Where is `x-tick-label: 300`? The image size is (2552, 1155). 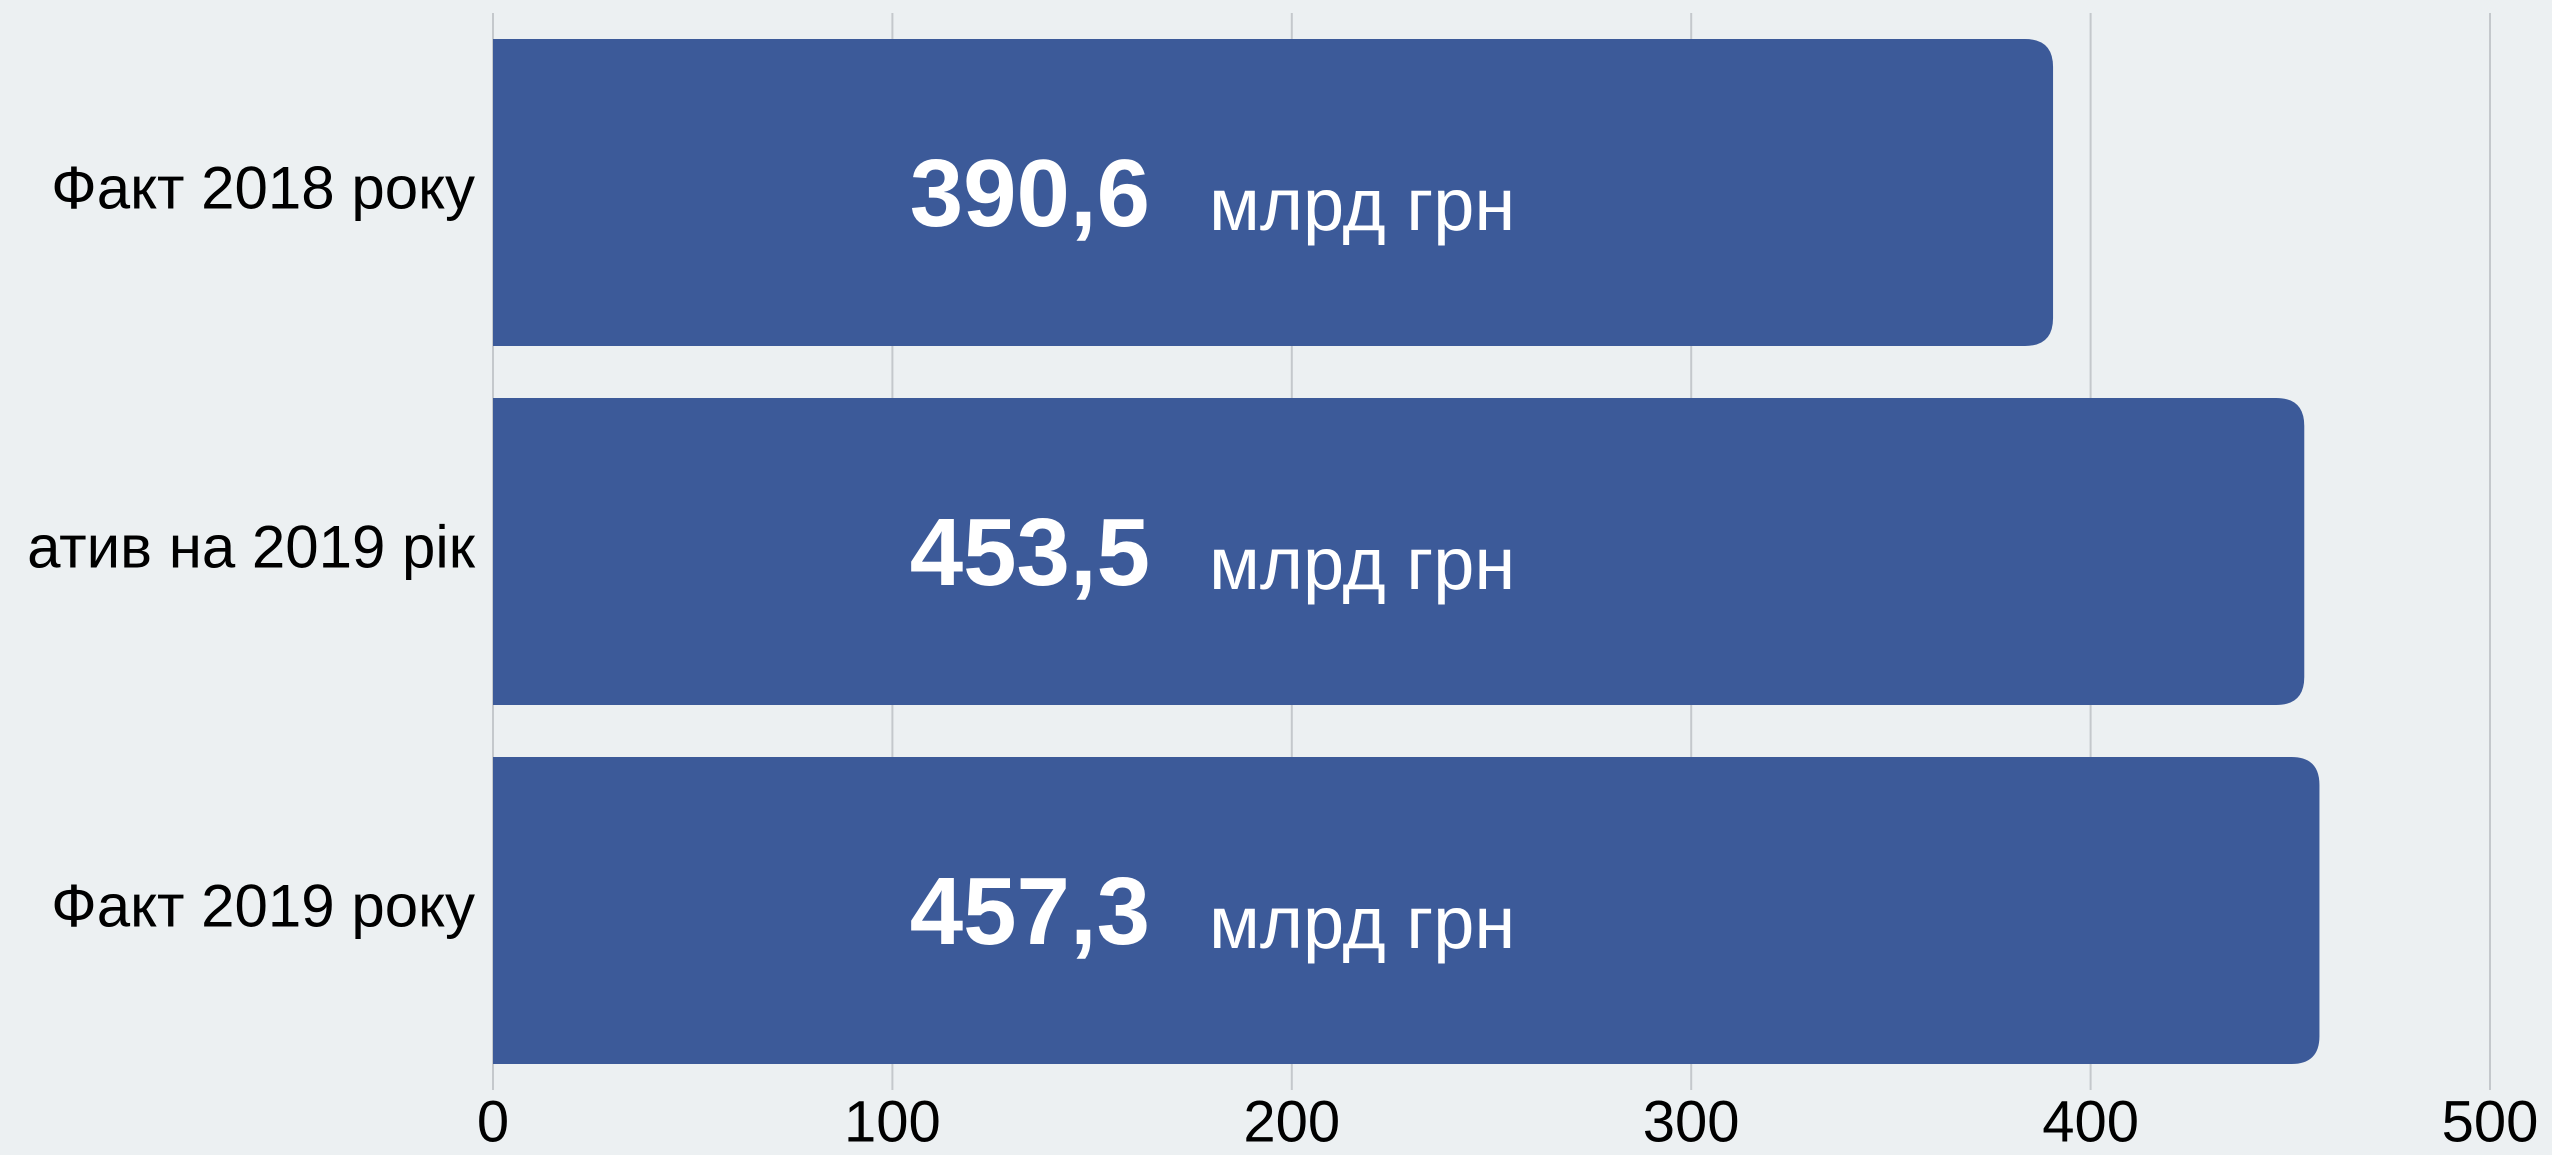 x-tick-label: 300 is located at coordinates (1691, 1121).